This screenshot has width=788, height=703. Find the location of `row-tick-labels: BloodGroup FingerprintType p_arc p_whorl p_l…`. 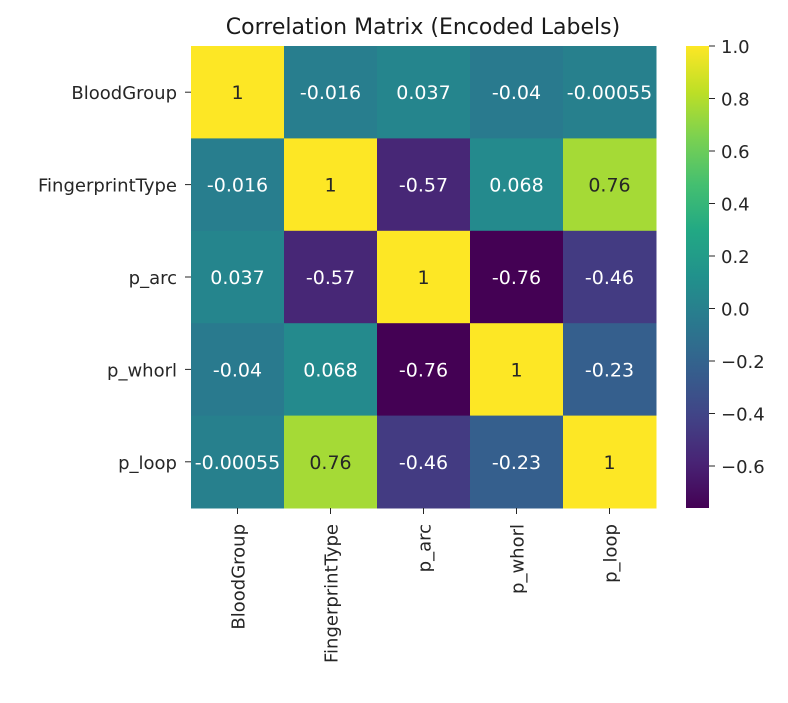

row-tick-labels: BloodGroup FingerprintType p_arc p_whorl p_l… is located at coordinates (114, 278).